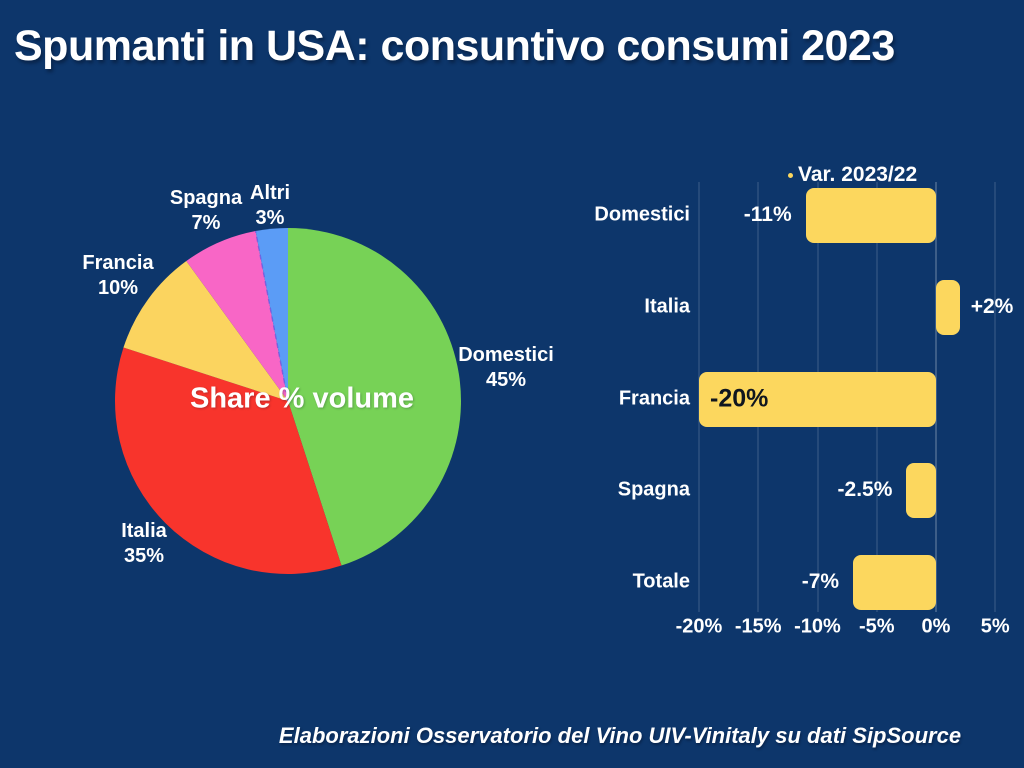 The height and width of the screenshot is (768, 1024). Describe the element at coordinates (118, 275) in the screenshot. I see `pie-label-francia: Francia 10%` at that location.